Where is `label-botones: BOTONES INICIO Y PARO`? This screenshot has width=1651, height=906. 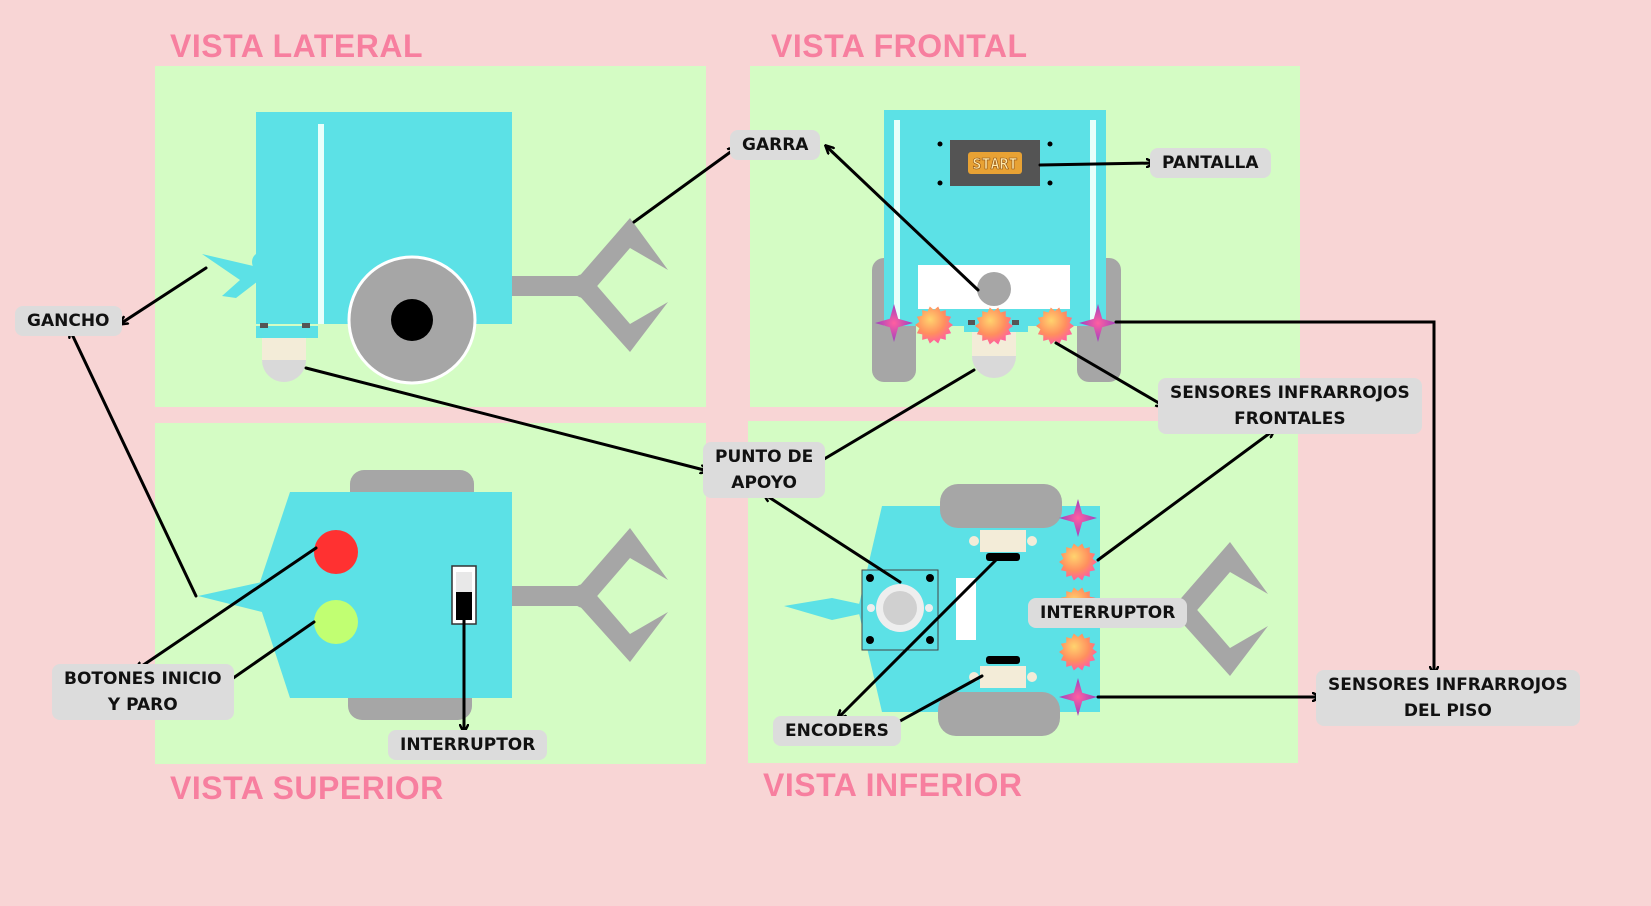
label-botones: BOTONES INICIO Y PARO is located at coordinates (143, 692).